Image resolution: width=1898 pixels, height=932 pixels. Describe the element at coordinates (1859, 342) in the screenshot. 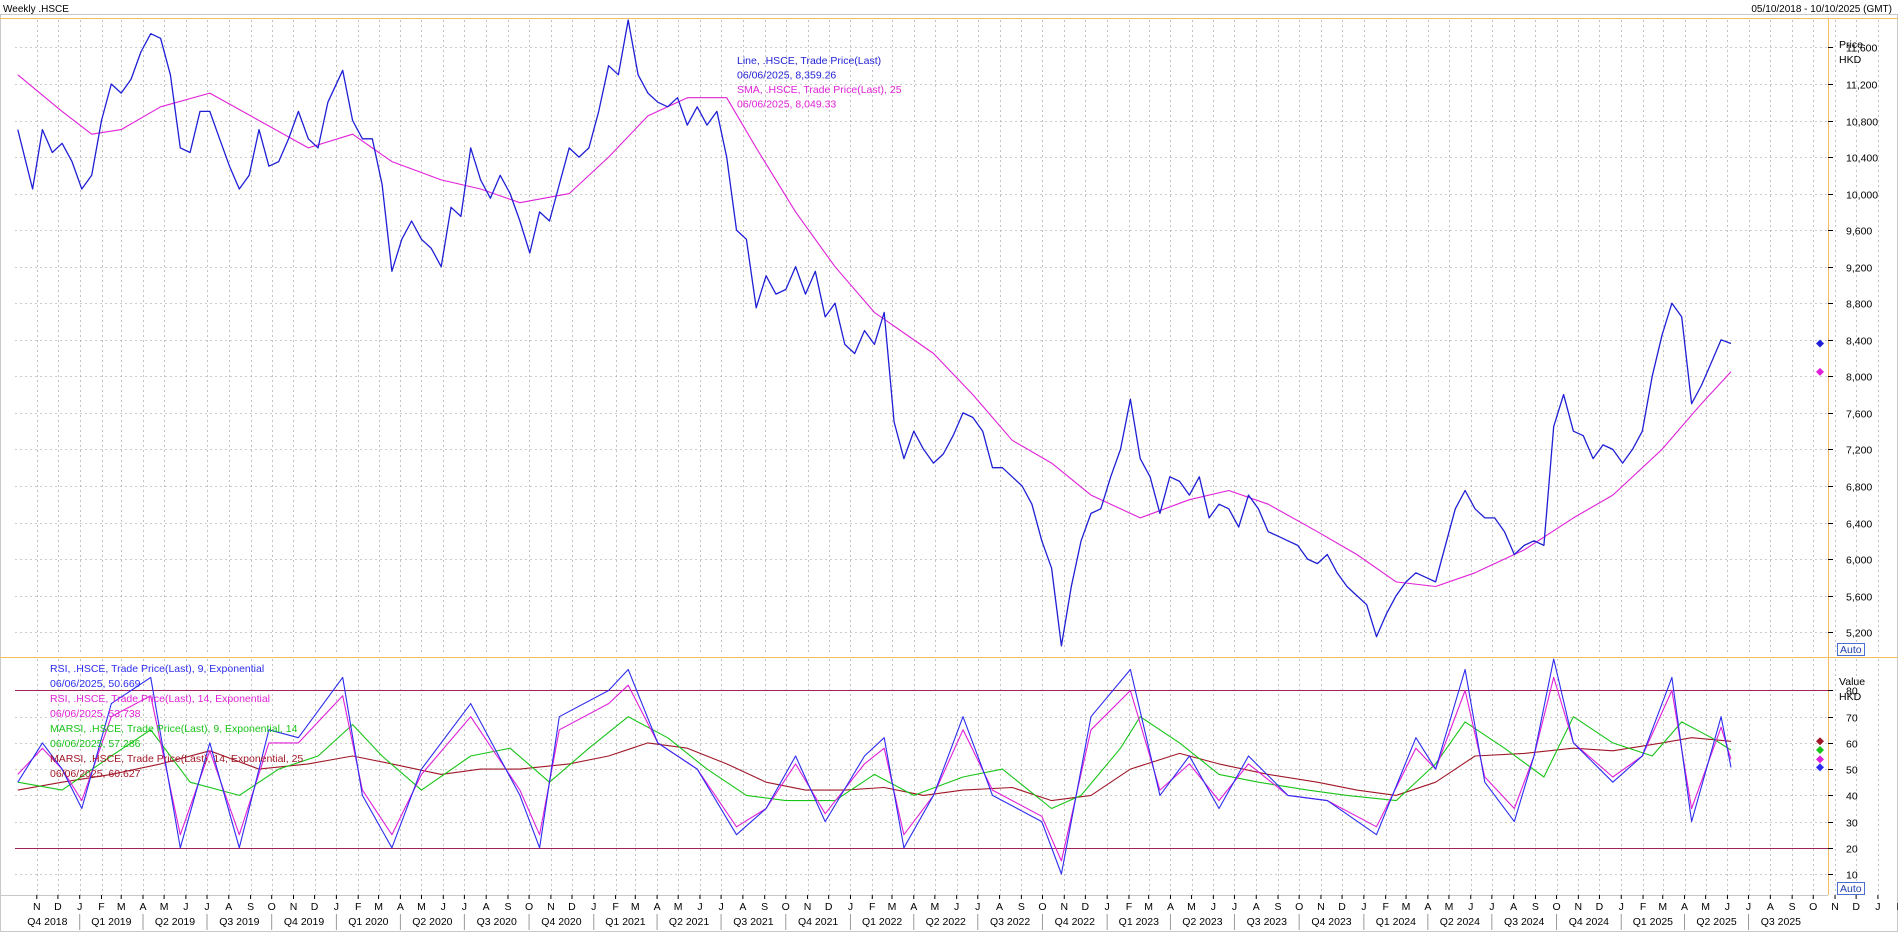

I see `price-tick-label: 8,400` at that location.